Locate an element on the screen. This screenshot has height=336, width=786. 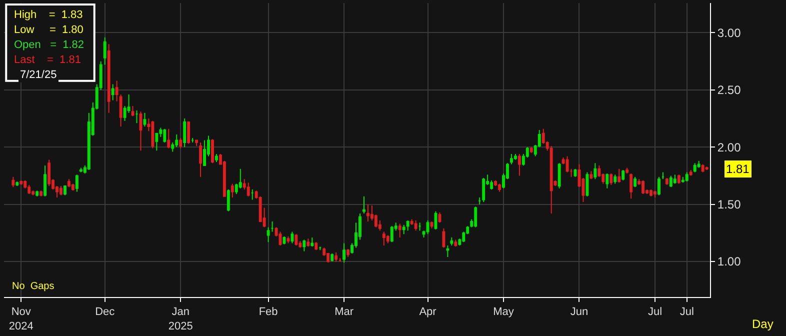
text: Day is located at coordinates (763, 324).